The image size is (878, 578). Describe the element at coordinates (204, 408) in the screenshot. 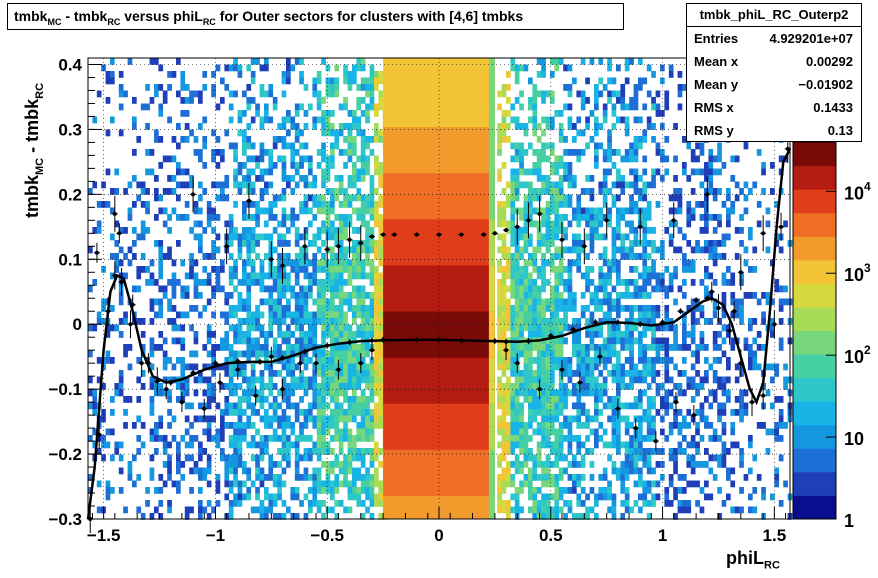

I see `scatter-point` at that location.